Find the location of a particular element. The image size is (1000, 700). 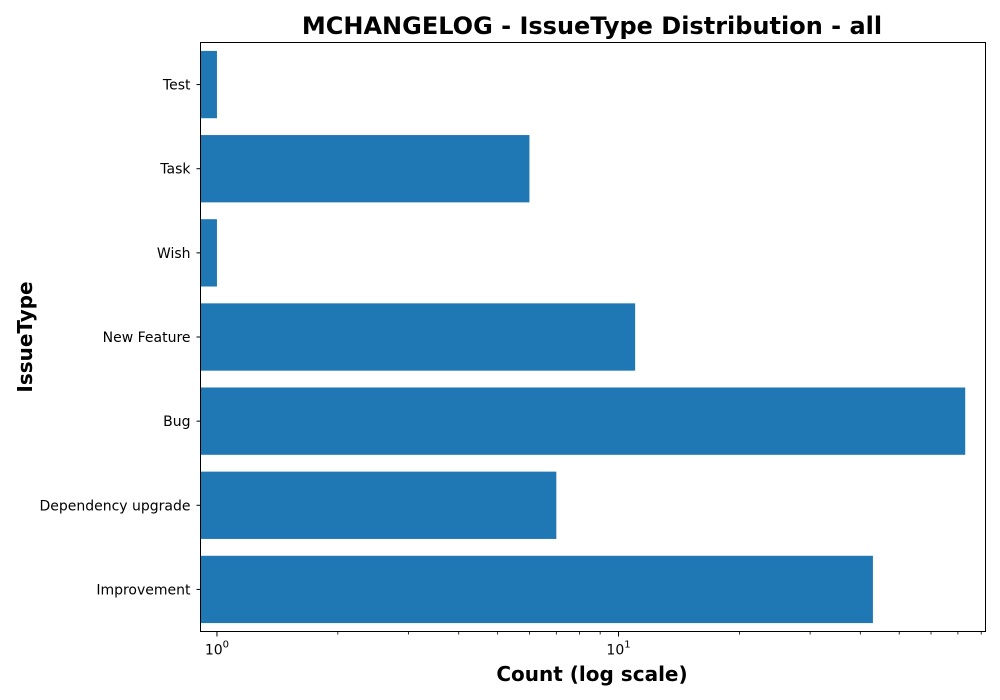

x-axis-label: Count (log scale) is located at coordinates (591, 674).